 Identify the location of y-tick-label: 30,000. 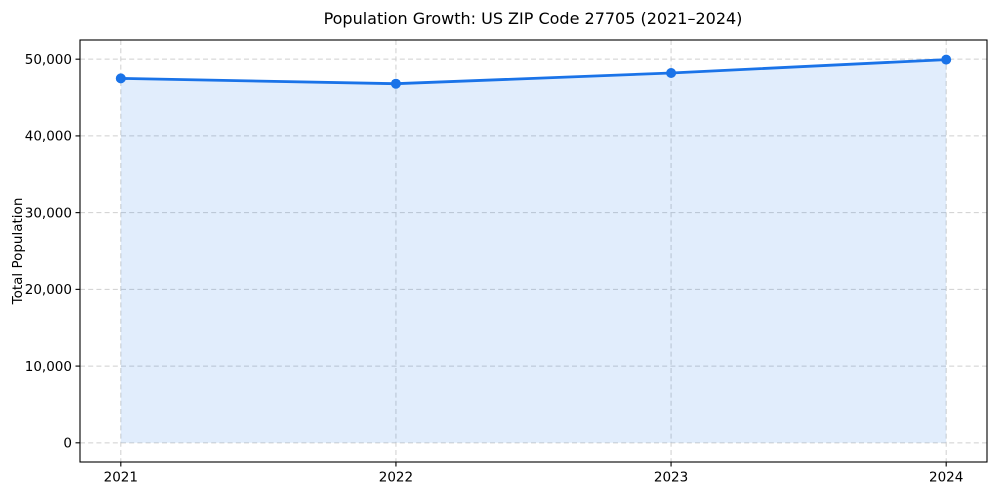
(48, 213).